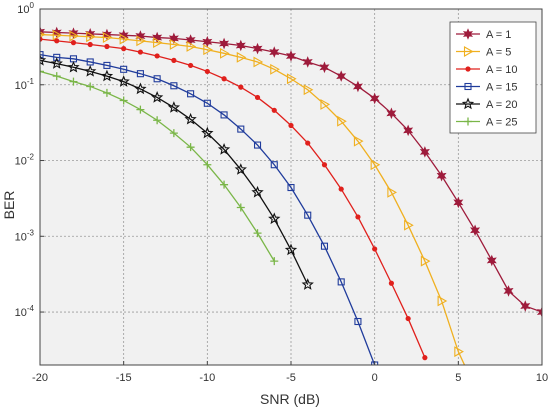  Describe the element at coordinates (40, 378) in the screenshot. I see `x-tick-label: -20` at that location.